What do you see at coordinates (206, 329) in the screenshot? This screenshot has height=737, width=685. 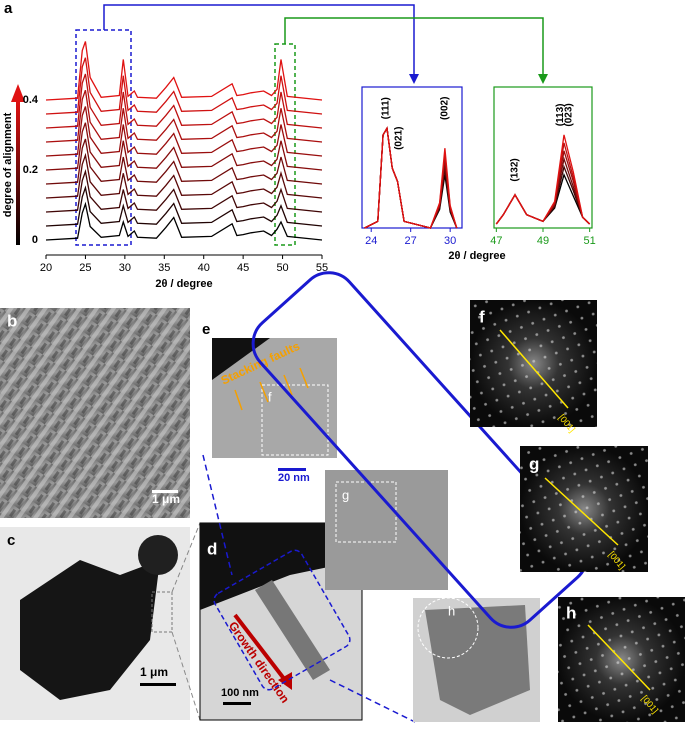 I see `panel-label: e` at bounding box center [206, 329].